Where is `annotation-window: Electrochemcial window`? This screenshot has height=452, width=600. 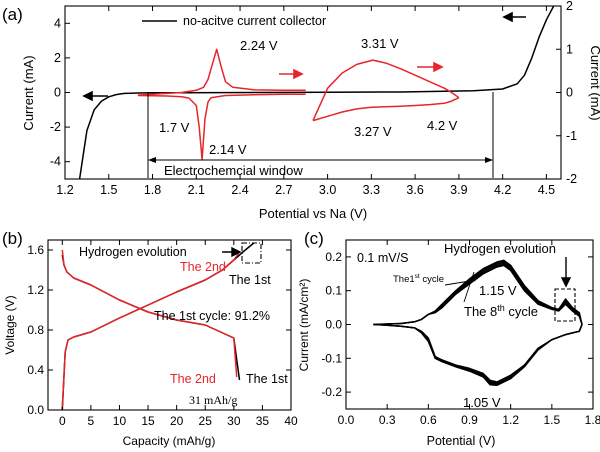
annotation-window: Electrochemcial window is located at coordinates (233, 170).